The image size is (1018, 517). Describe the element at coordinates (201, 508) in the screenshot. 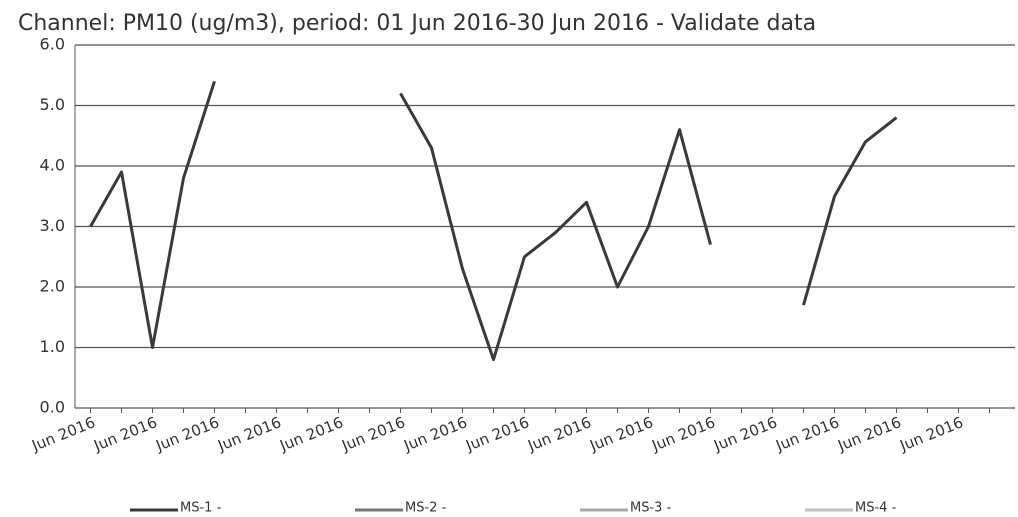

I see `legend-label: MS-1 -` at that location.